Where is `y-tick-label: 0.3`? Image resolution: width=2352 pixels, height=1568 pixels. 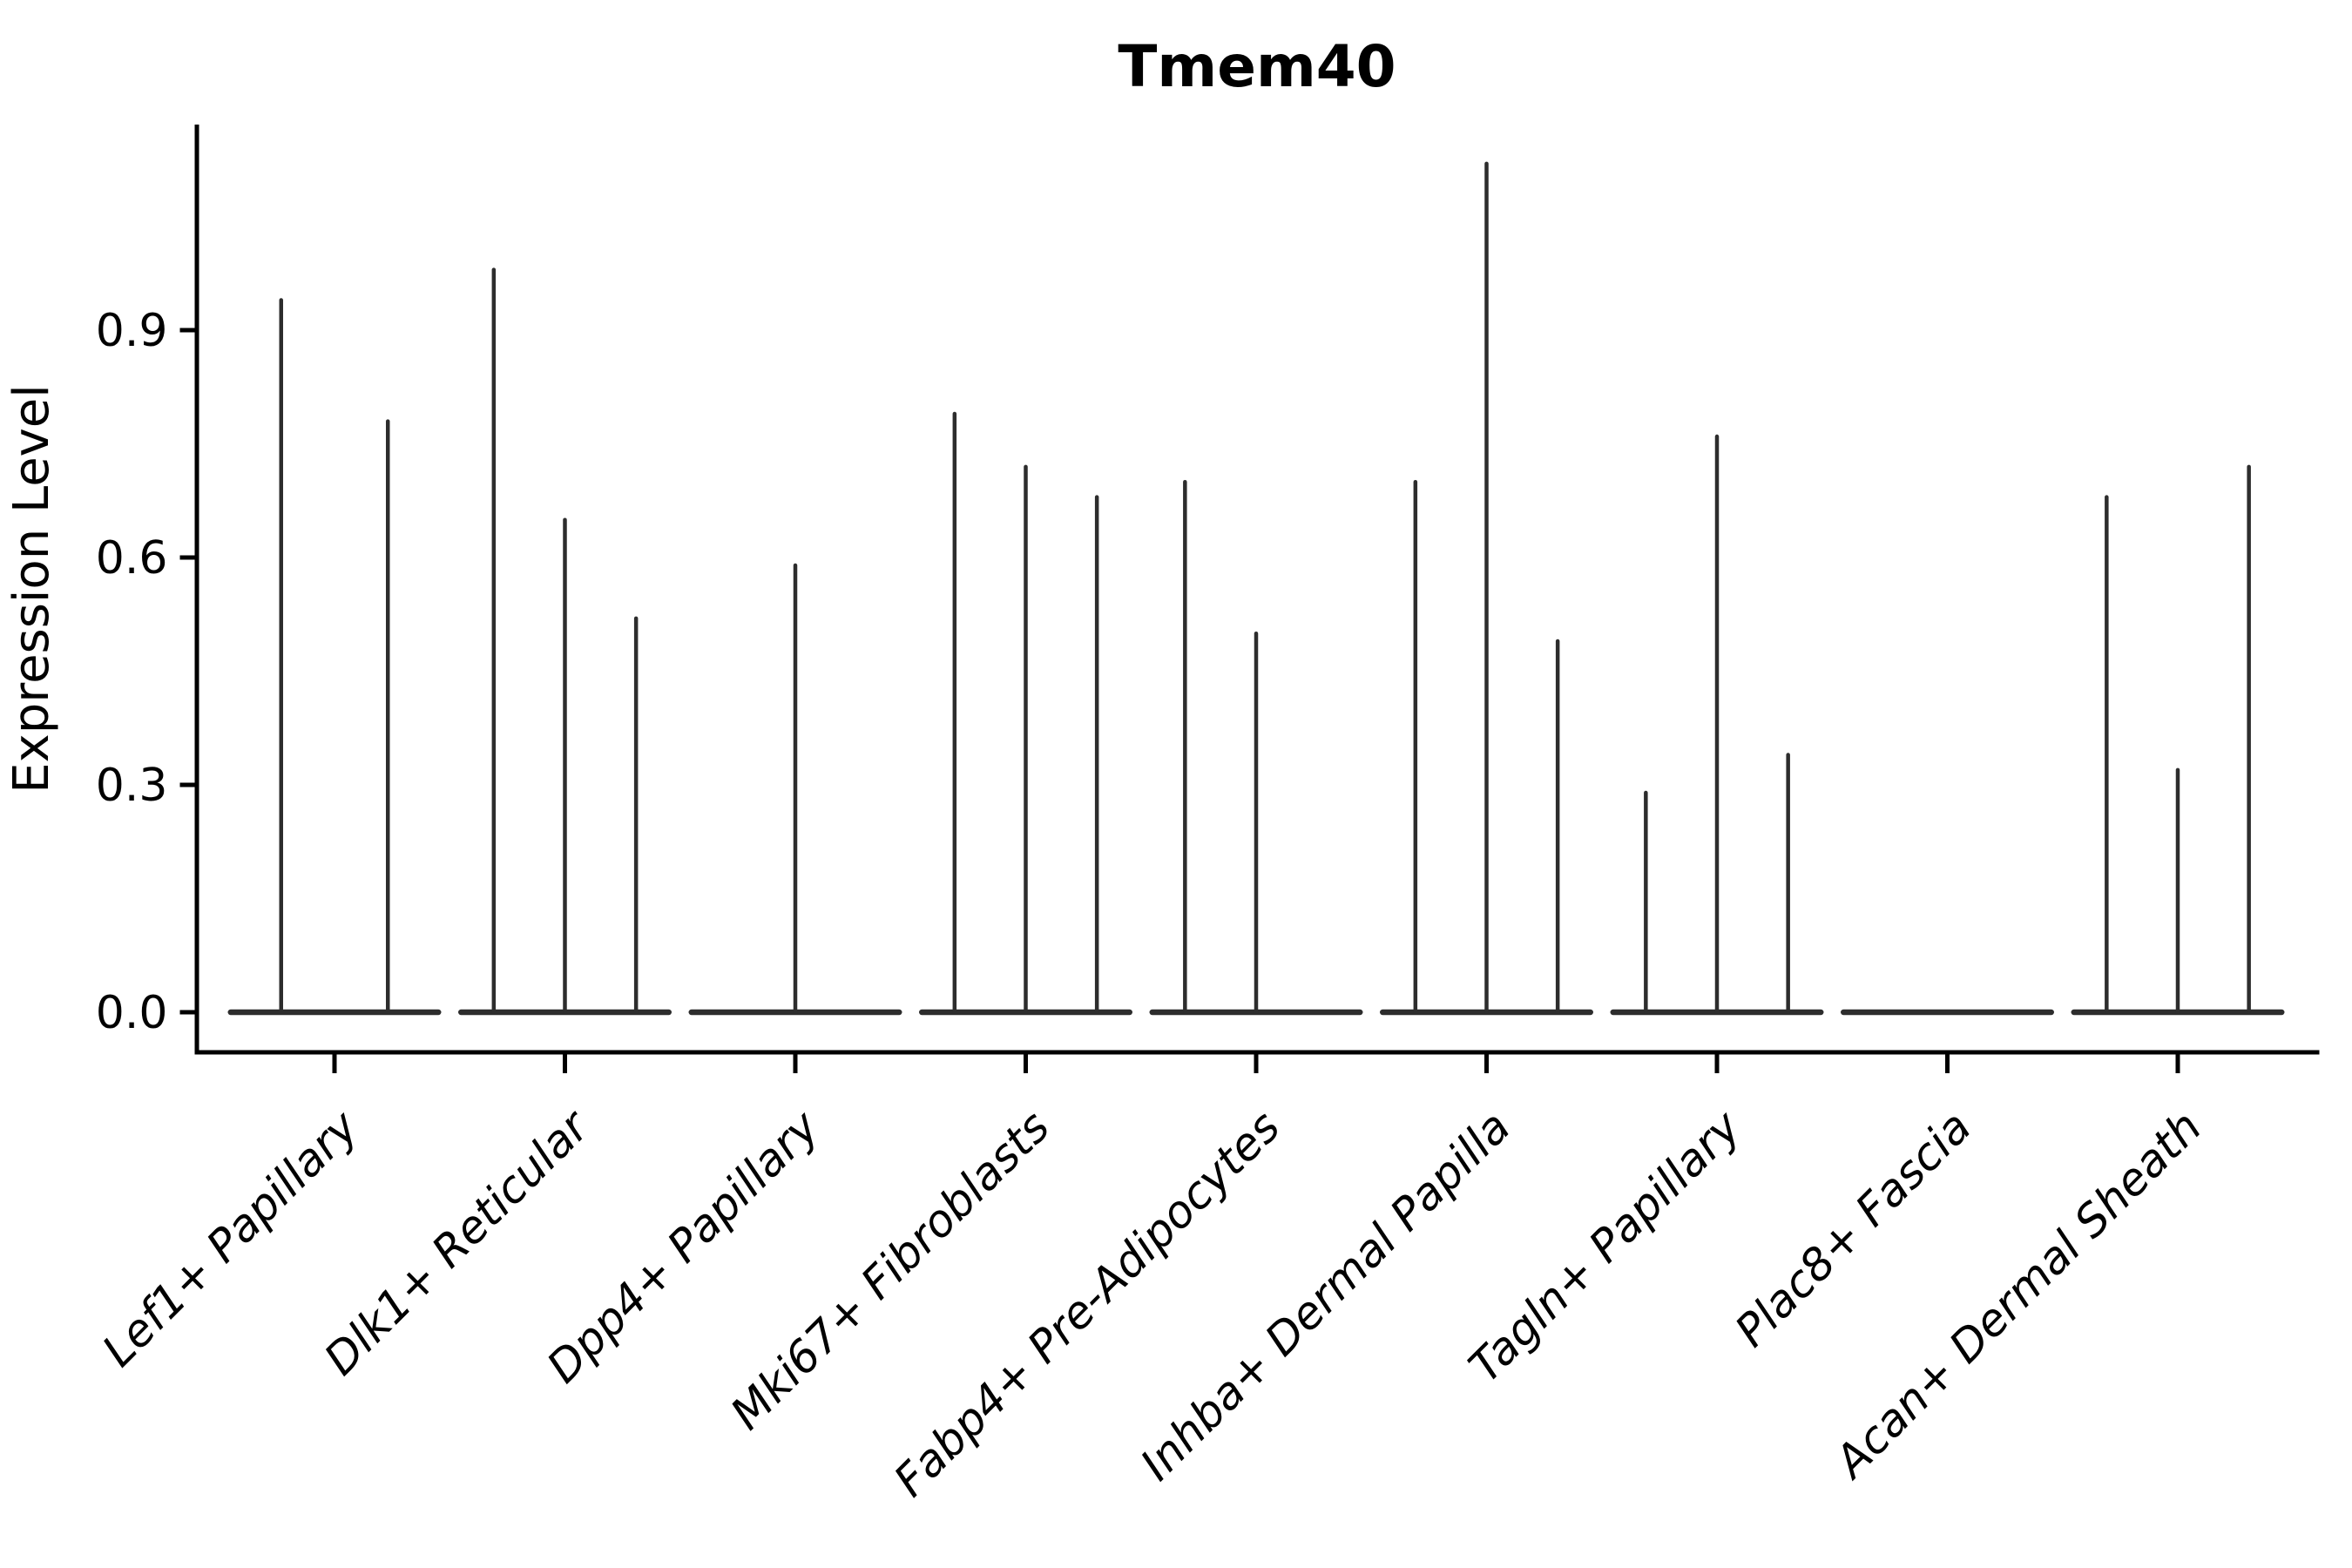 y-tick-label: 0.3 is located at coordinates (132, 786).